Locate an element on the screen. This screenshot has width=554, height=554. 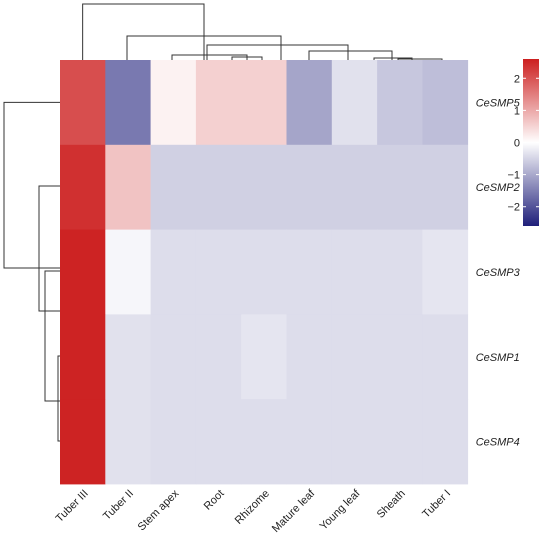
heatmap-cell-CeSMP2-Stem-apex is located at coordinates (173, 187).